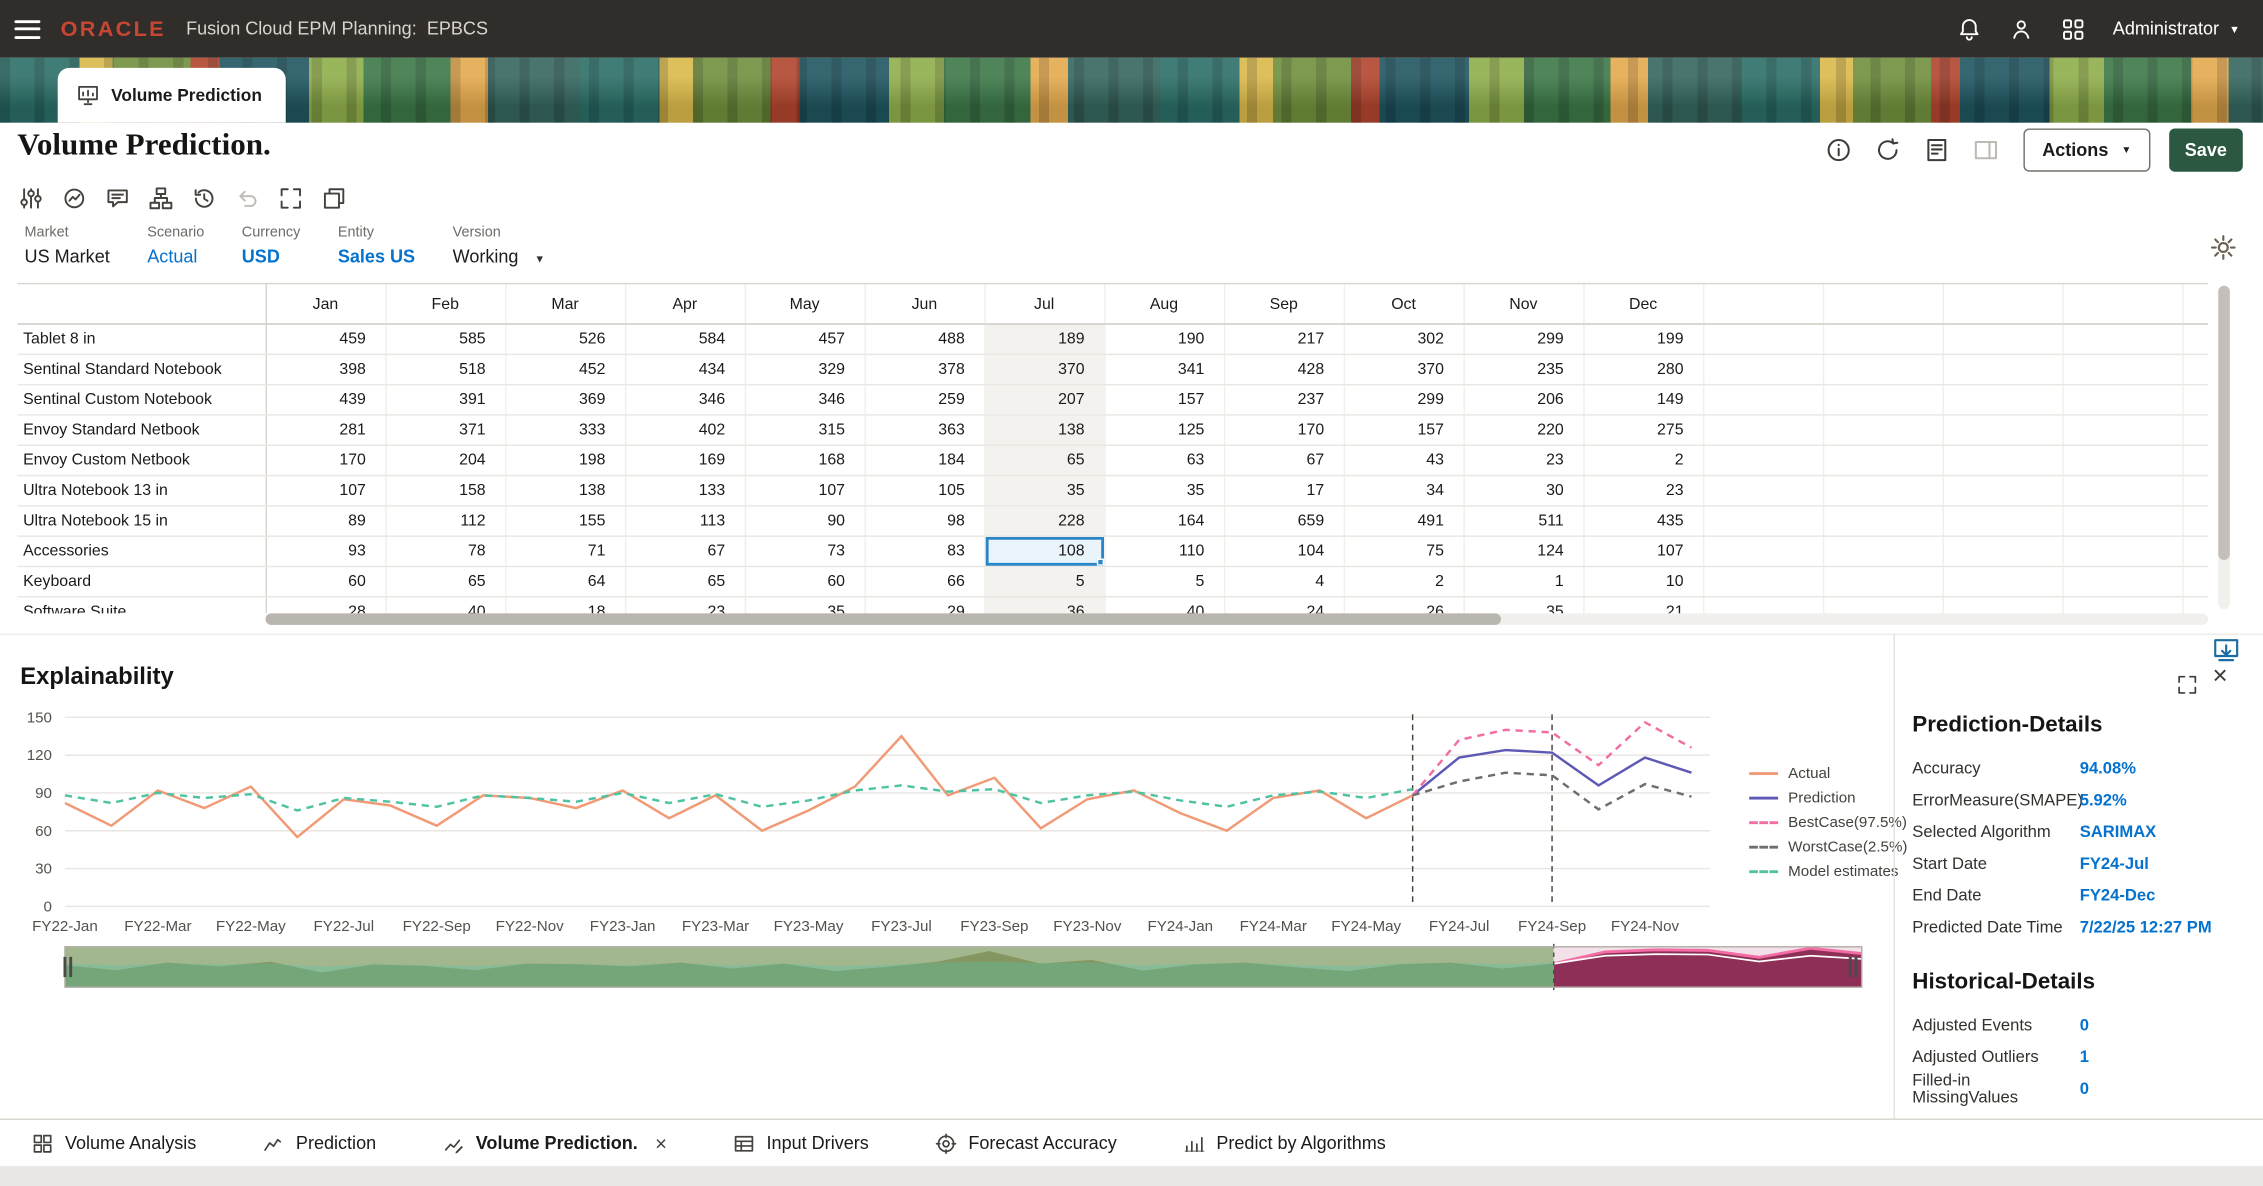 The image size is (2263, 1186). Describe the element at coordinates (805, 605) in the screenshot. I see `grid-cell: 35` at that location.